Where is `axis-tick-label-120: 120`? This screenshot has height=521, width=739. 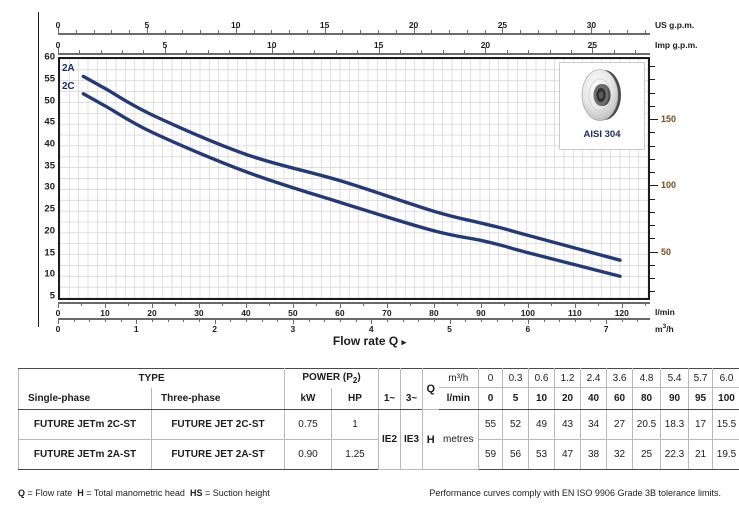
axis-tick-label-120: 120 is located at coordinates (621, 313).